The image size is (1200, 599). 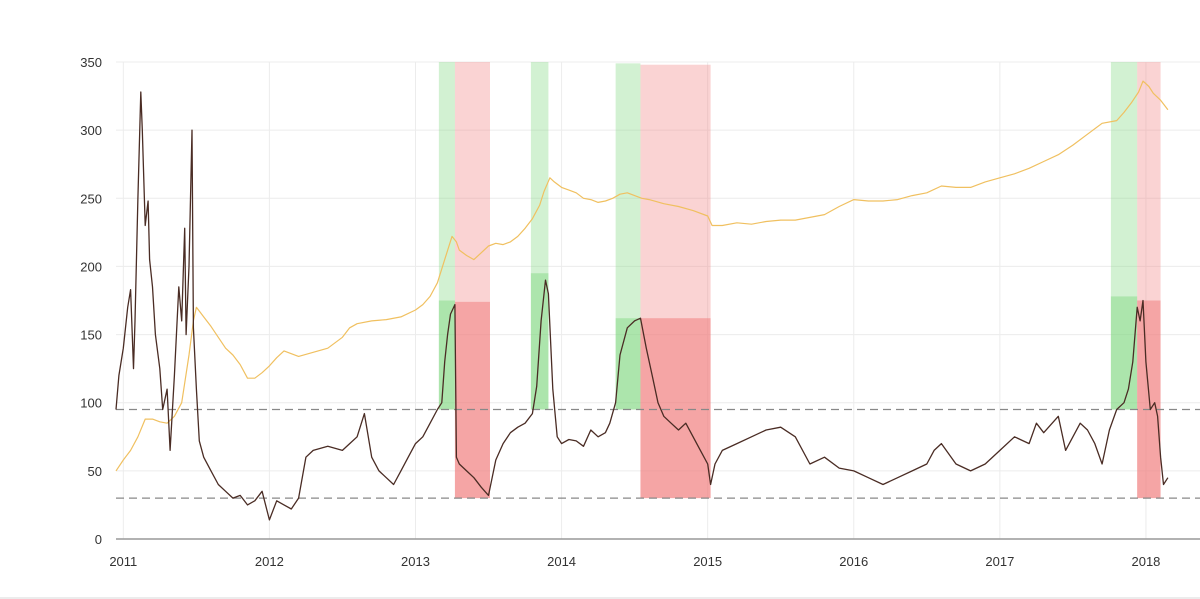 I want to click on y-tick-label-6: 300, so click(x=91, y=130).